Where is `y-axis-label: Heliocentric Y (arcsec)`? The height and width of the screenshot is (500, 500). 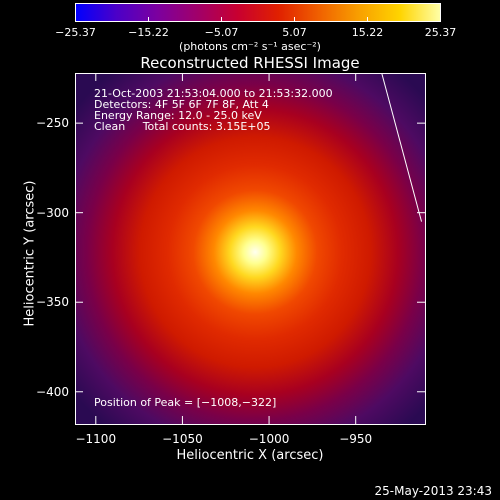 y-axis-label: Heliocentric Y (arcsec) is located at coordinates (30, 253).